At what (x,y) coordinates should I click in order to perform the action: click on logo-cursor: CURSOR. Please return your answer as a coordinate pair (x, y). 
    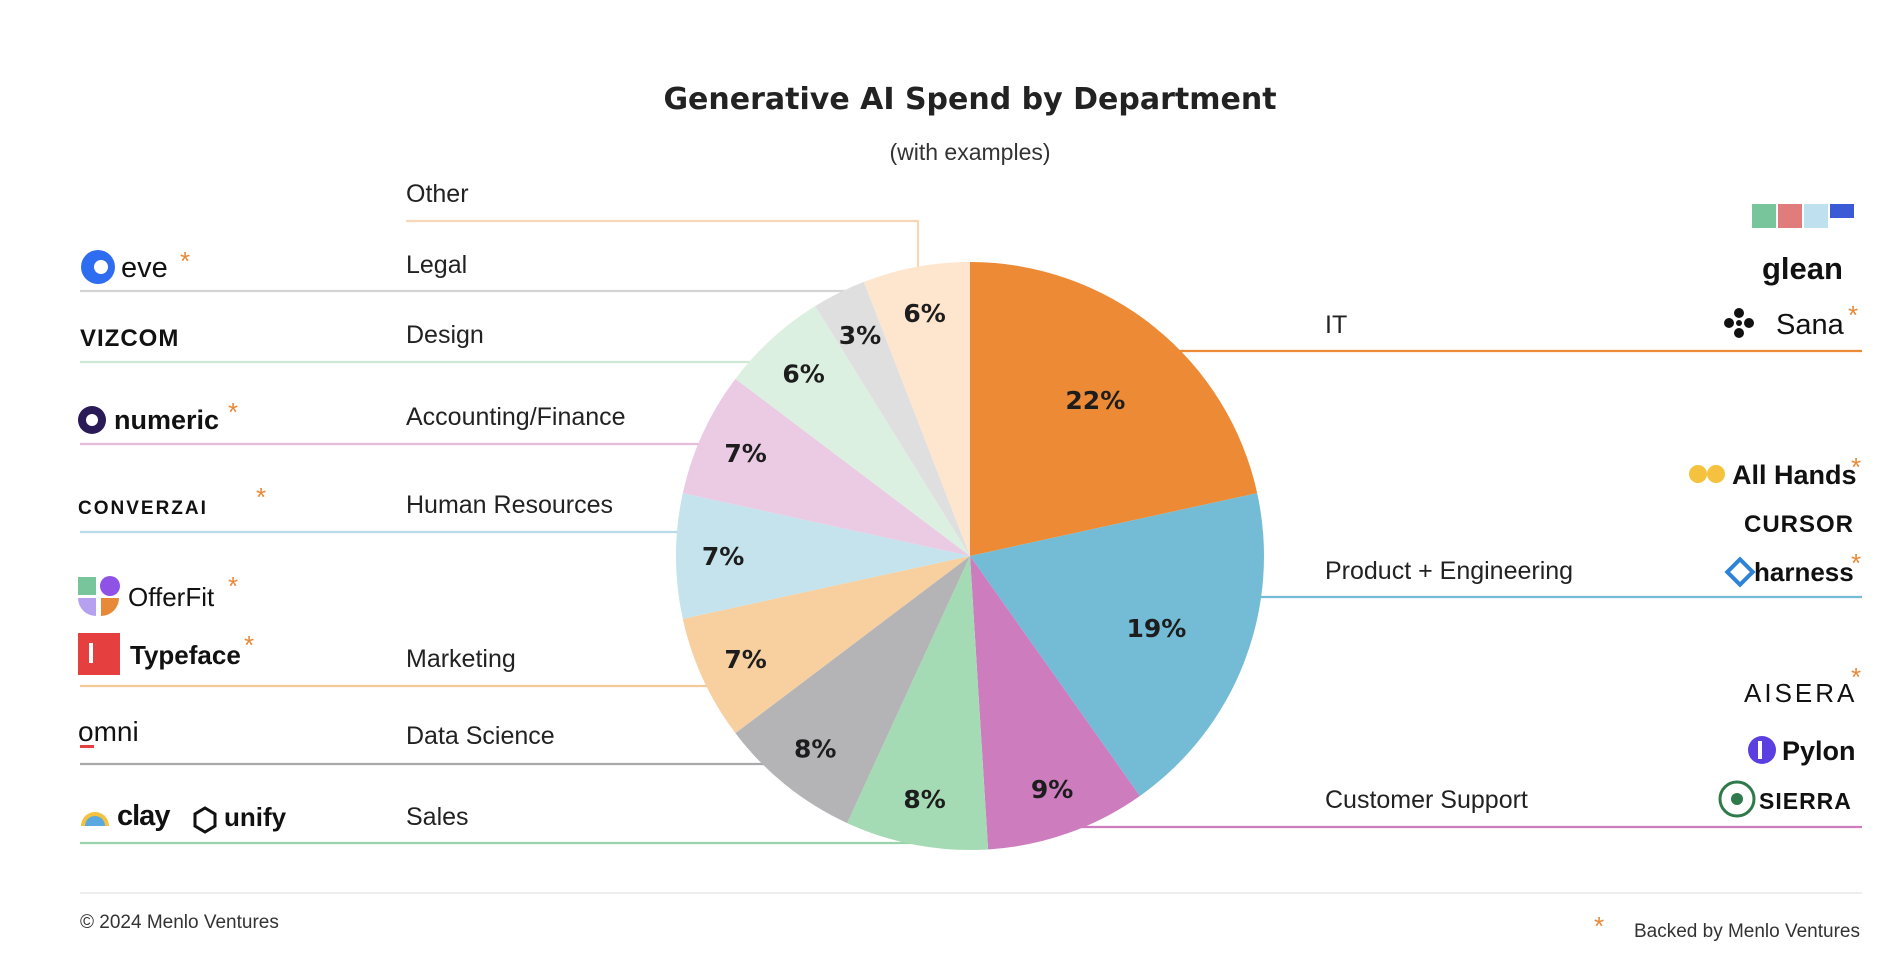
    Looking at the image, I should click on (1799, 524).